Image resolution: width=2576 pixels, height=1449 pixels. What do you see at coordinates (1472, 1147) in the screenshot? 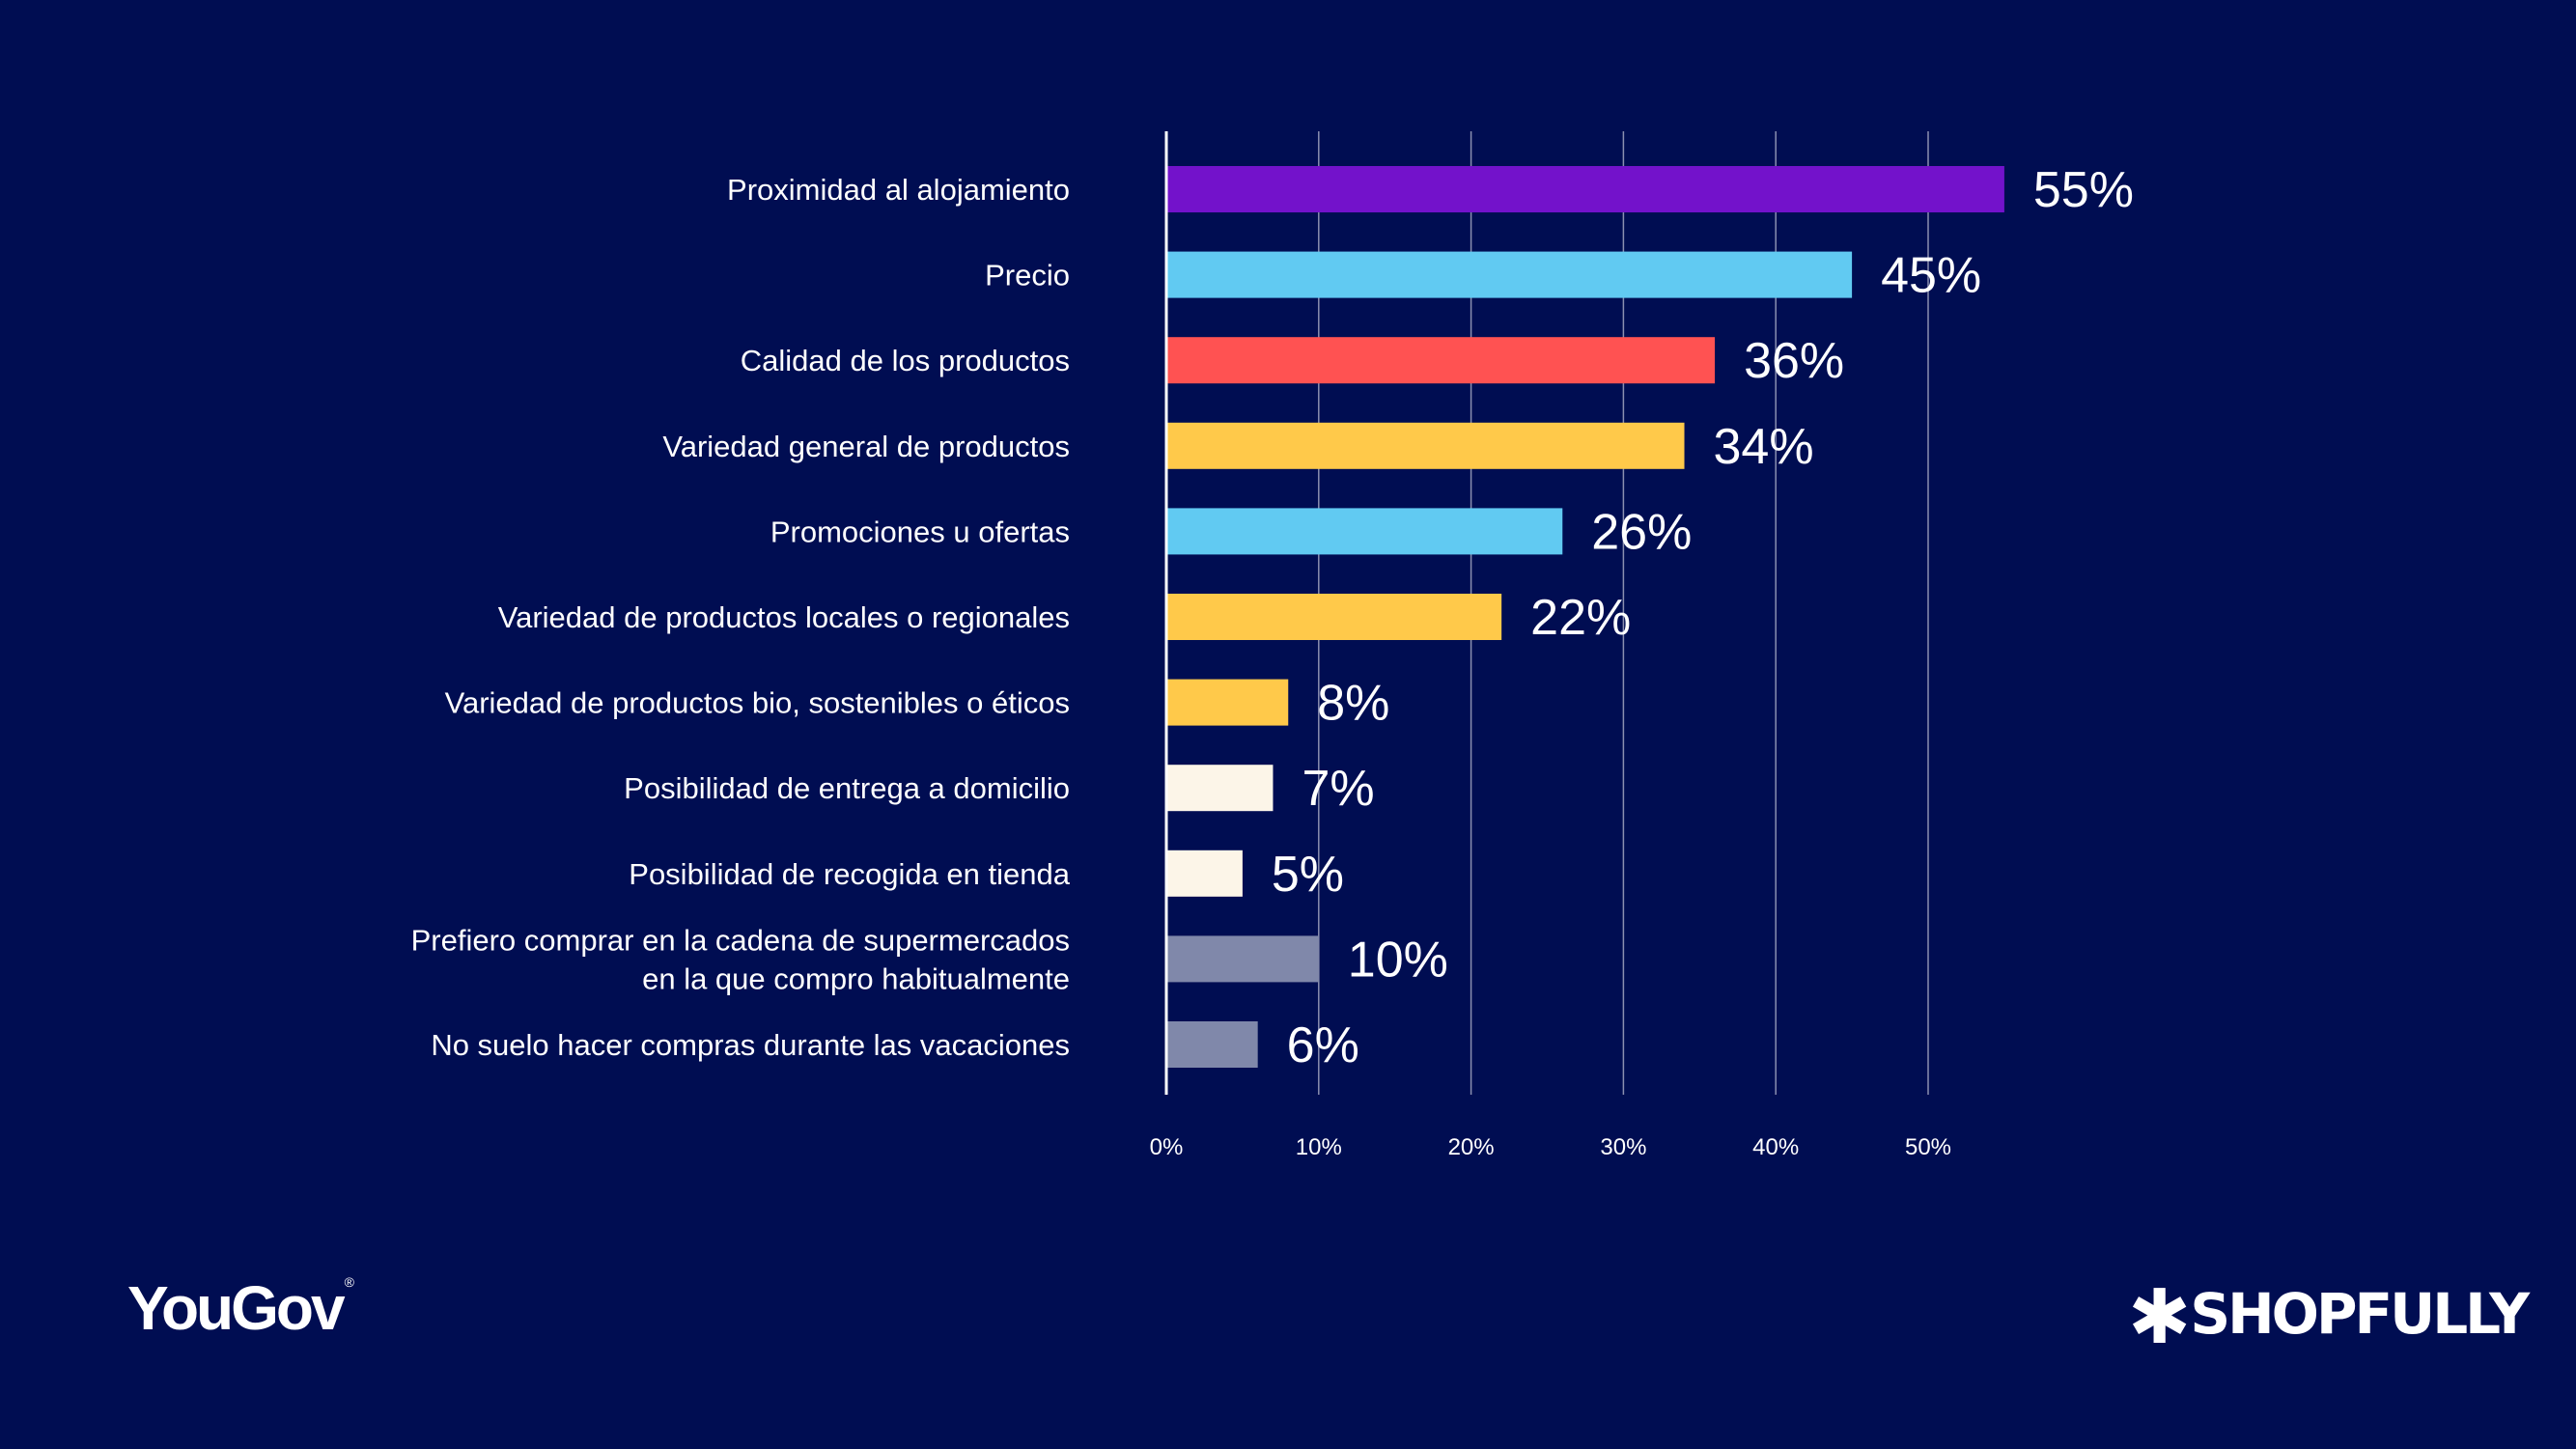
I see `x-tick-label: 20%` at bounding box center [1472, 1147].